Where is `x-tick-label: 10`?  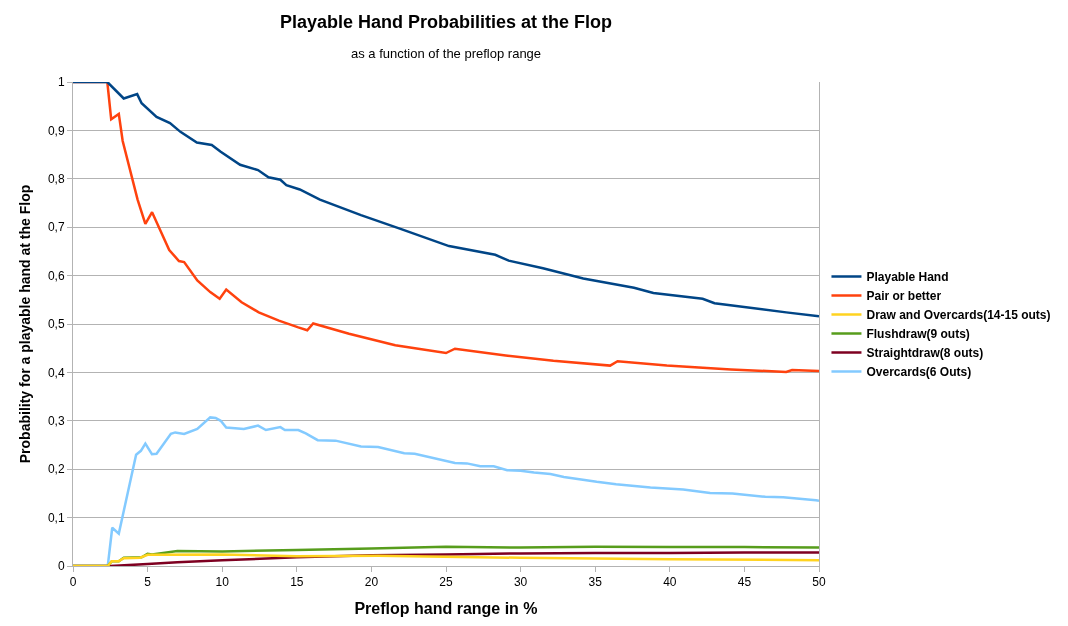 x-tick-label: 10 is located at coordinates (222, 582).